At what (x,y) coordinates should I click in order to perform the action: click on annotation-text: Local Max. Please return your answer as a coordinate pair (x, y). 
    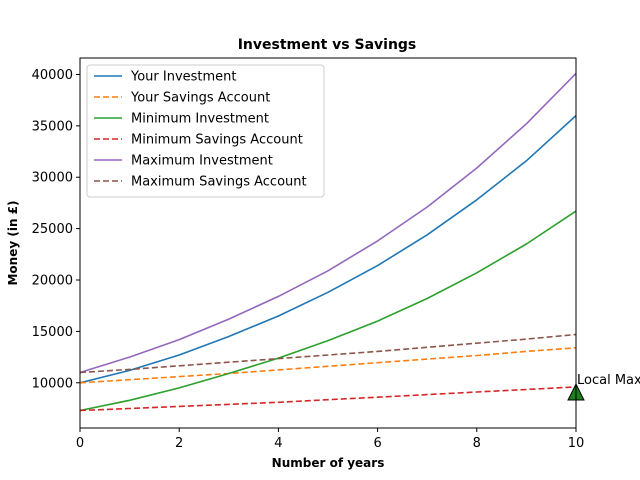
    Looking at the image, I should click on (608, 380).